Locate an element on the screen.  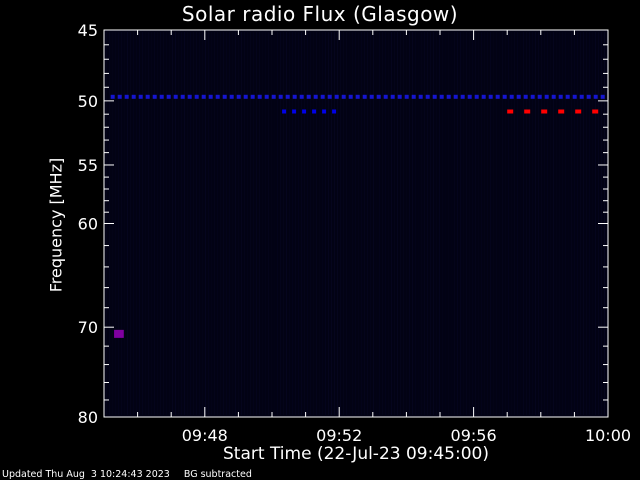
bg-subtracted-note: BG subtracted is located at coordinates (217, 474).